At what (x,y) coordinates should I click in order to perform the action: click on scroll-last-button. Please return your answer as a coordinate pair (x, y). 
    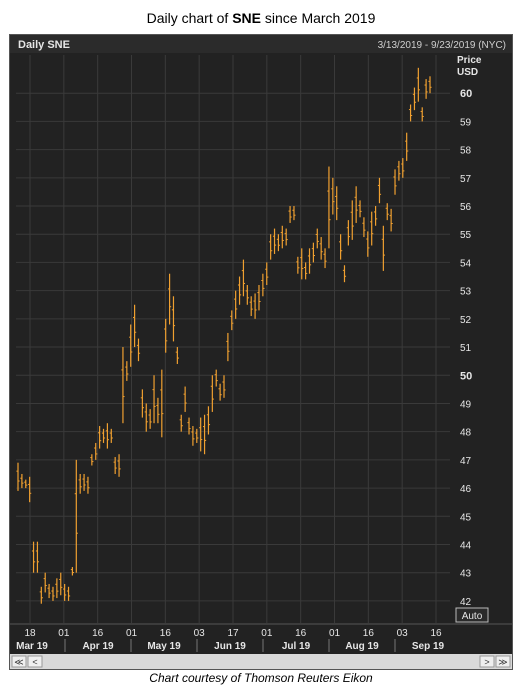
    Looking at the image, I should click on (503, 661).